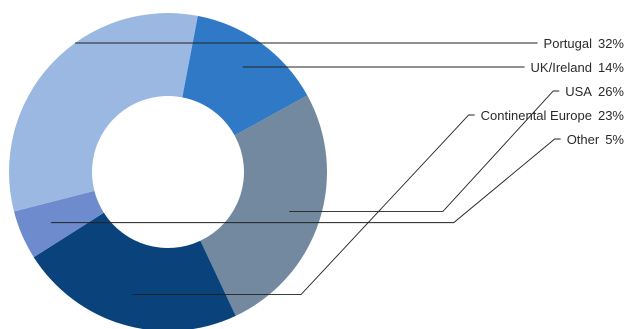 The width and height of the screenshot is (626, 329). I want to click on value-label-usa: 26%, so click(611, 91).